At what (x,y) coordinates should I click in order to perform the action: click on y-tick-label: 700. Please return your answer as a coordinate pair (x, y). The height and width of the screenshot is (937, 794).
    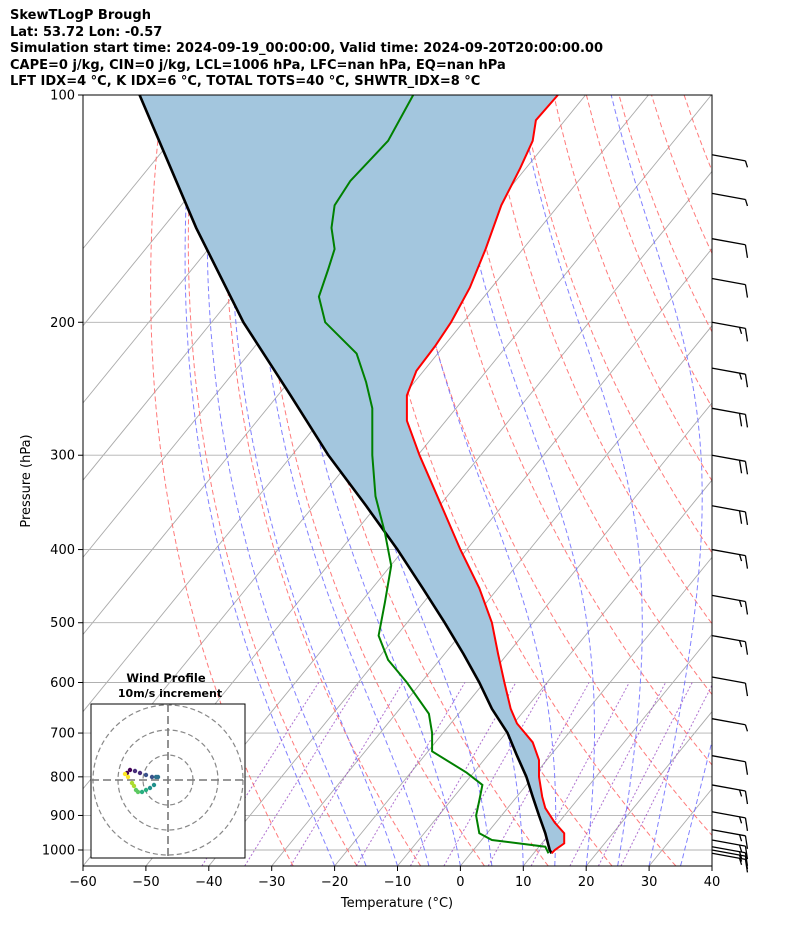
    Looking at the image, I should click on (62, 734).